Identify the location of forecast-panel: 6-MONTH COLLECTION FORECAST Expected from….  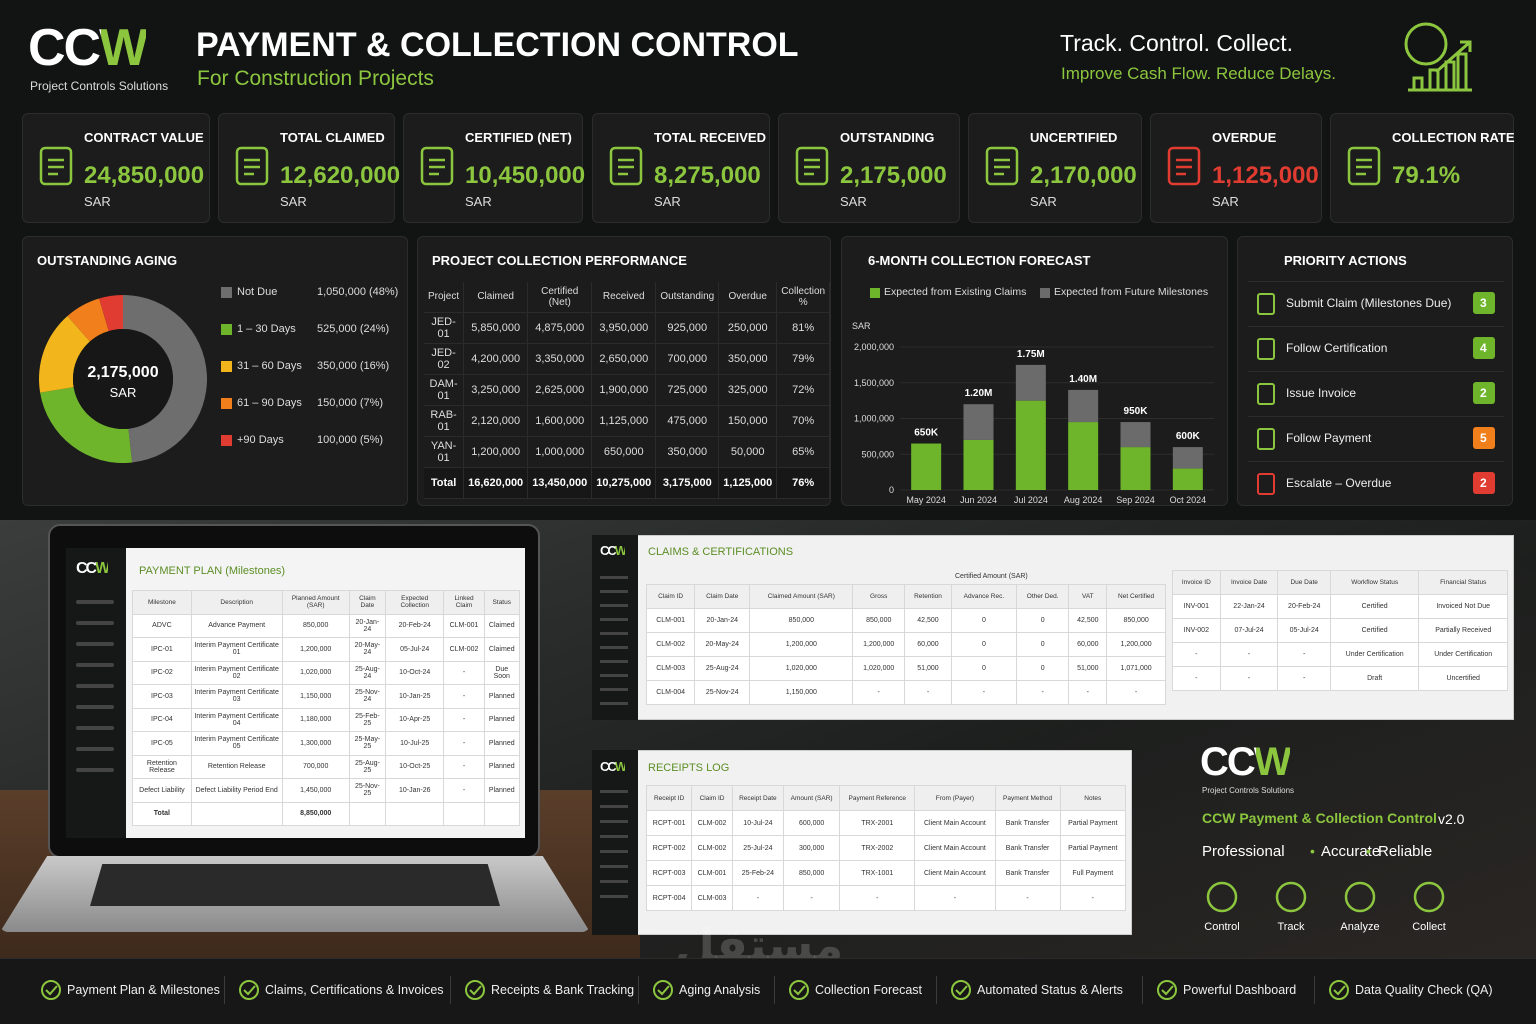
(1034, 371).